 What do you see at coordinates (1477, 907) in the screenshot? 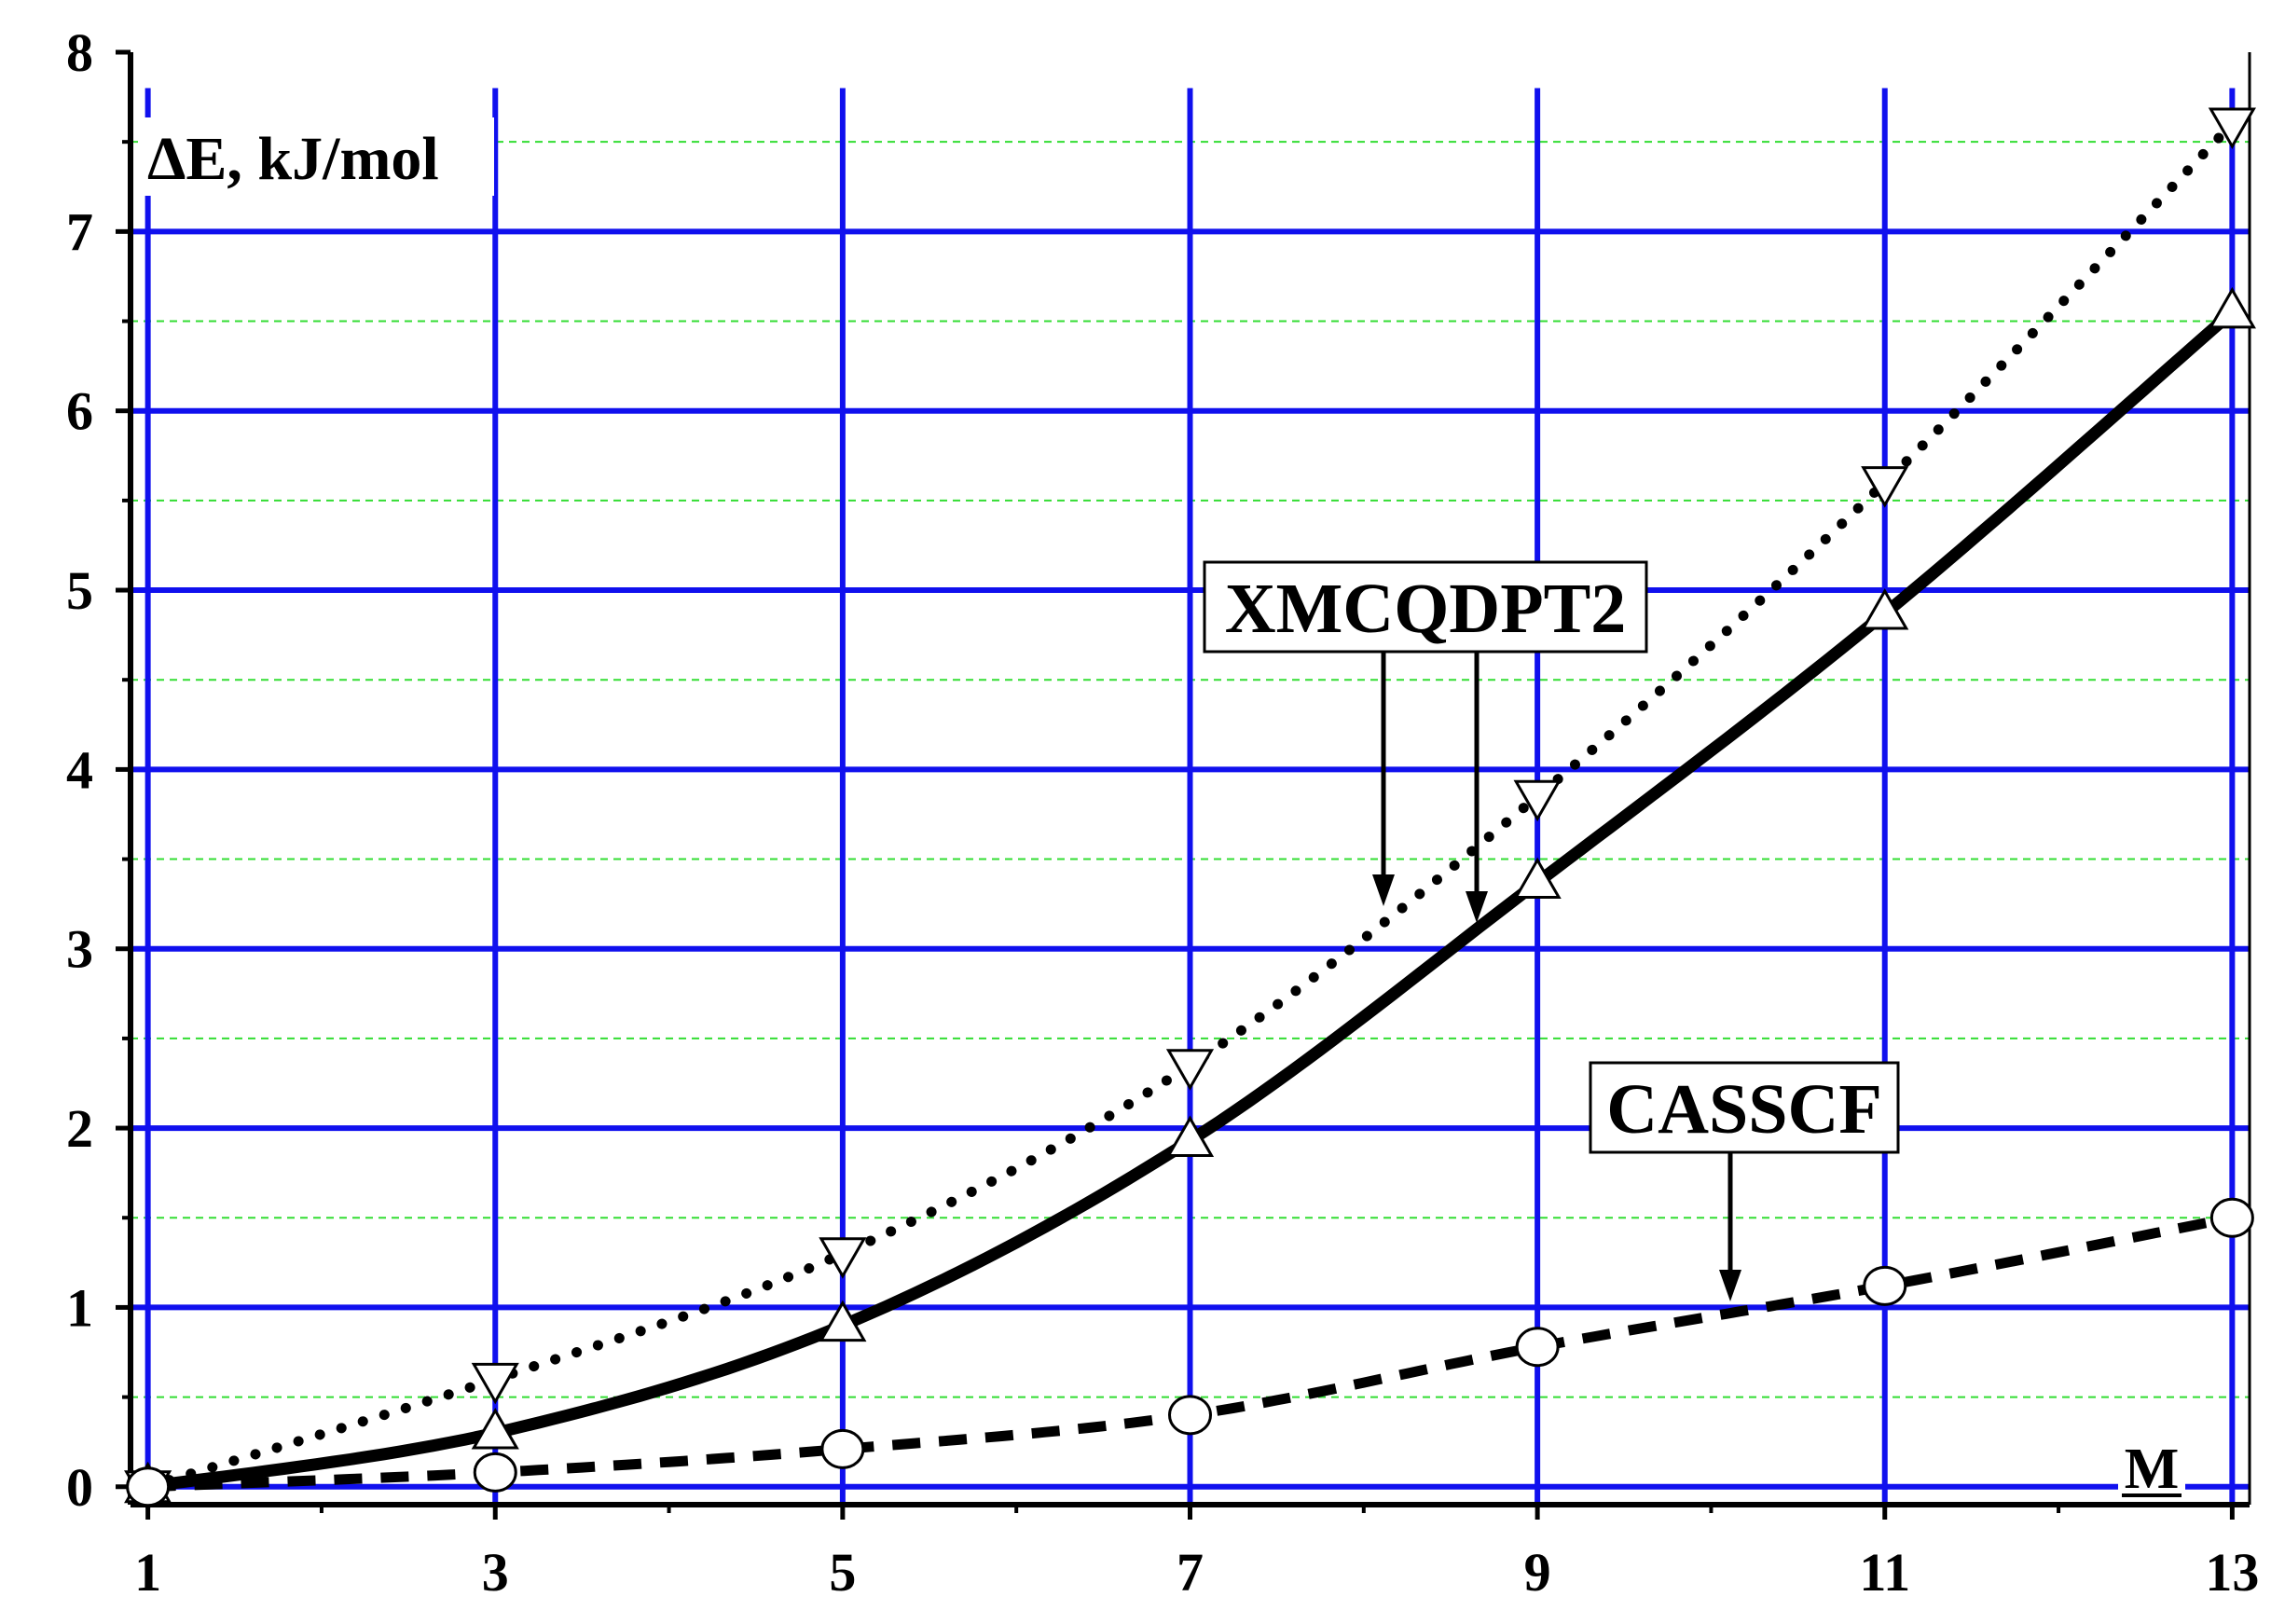
I see `xmcqdpt2-arrow-2-head` at bounding box center [1477, 907].